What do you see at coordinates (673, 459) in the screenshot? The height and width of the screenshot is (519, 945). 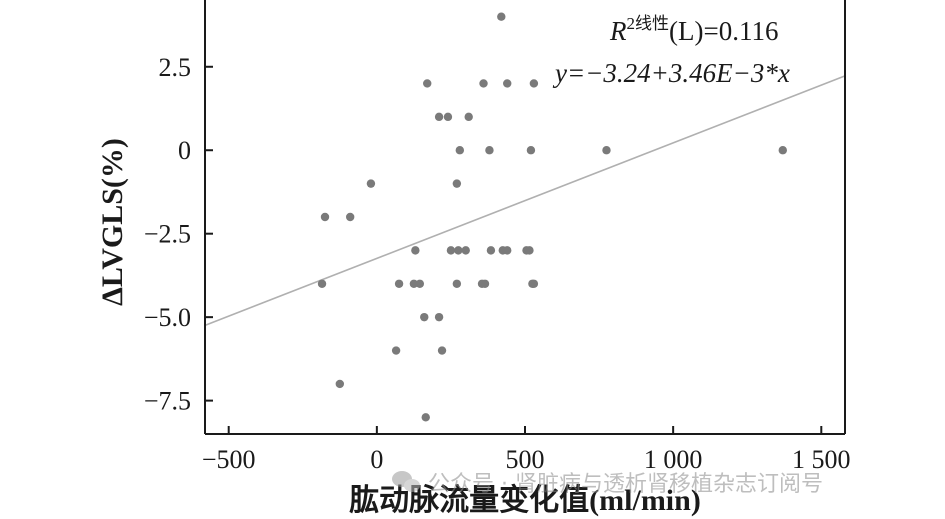 I see `x-tick-label: 1 000` at bounding box center [673, 459].